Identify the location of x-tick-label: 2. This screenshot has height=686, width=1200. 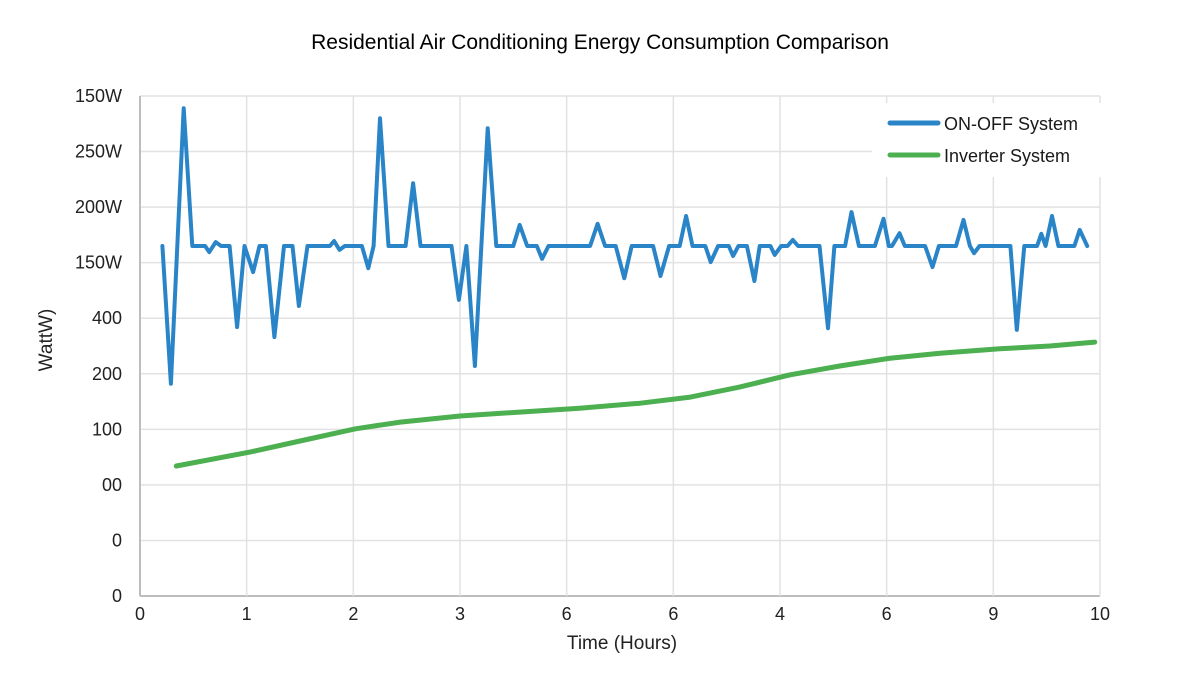
(353, 614).